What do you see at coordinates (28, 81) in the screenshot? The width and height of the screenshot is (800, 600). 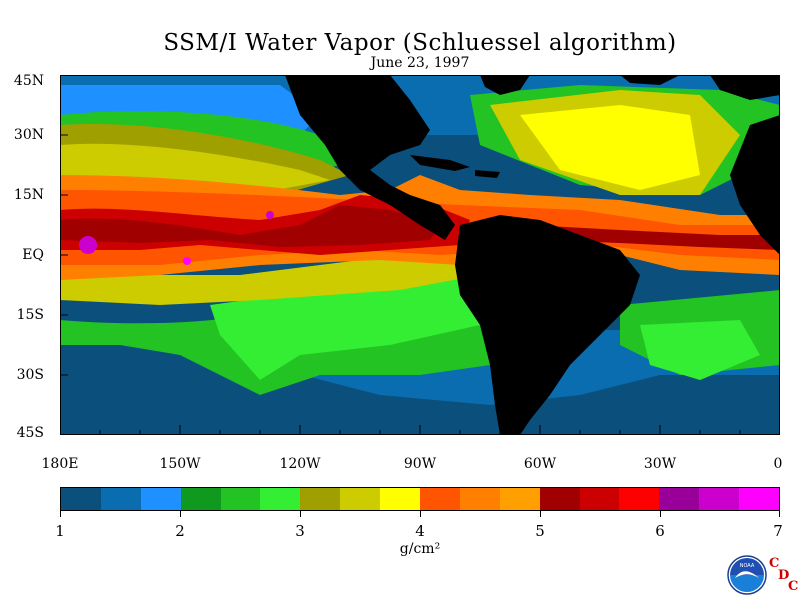 I see `lat-label-45n: 45N` at bounding box center [28, 81].